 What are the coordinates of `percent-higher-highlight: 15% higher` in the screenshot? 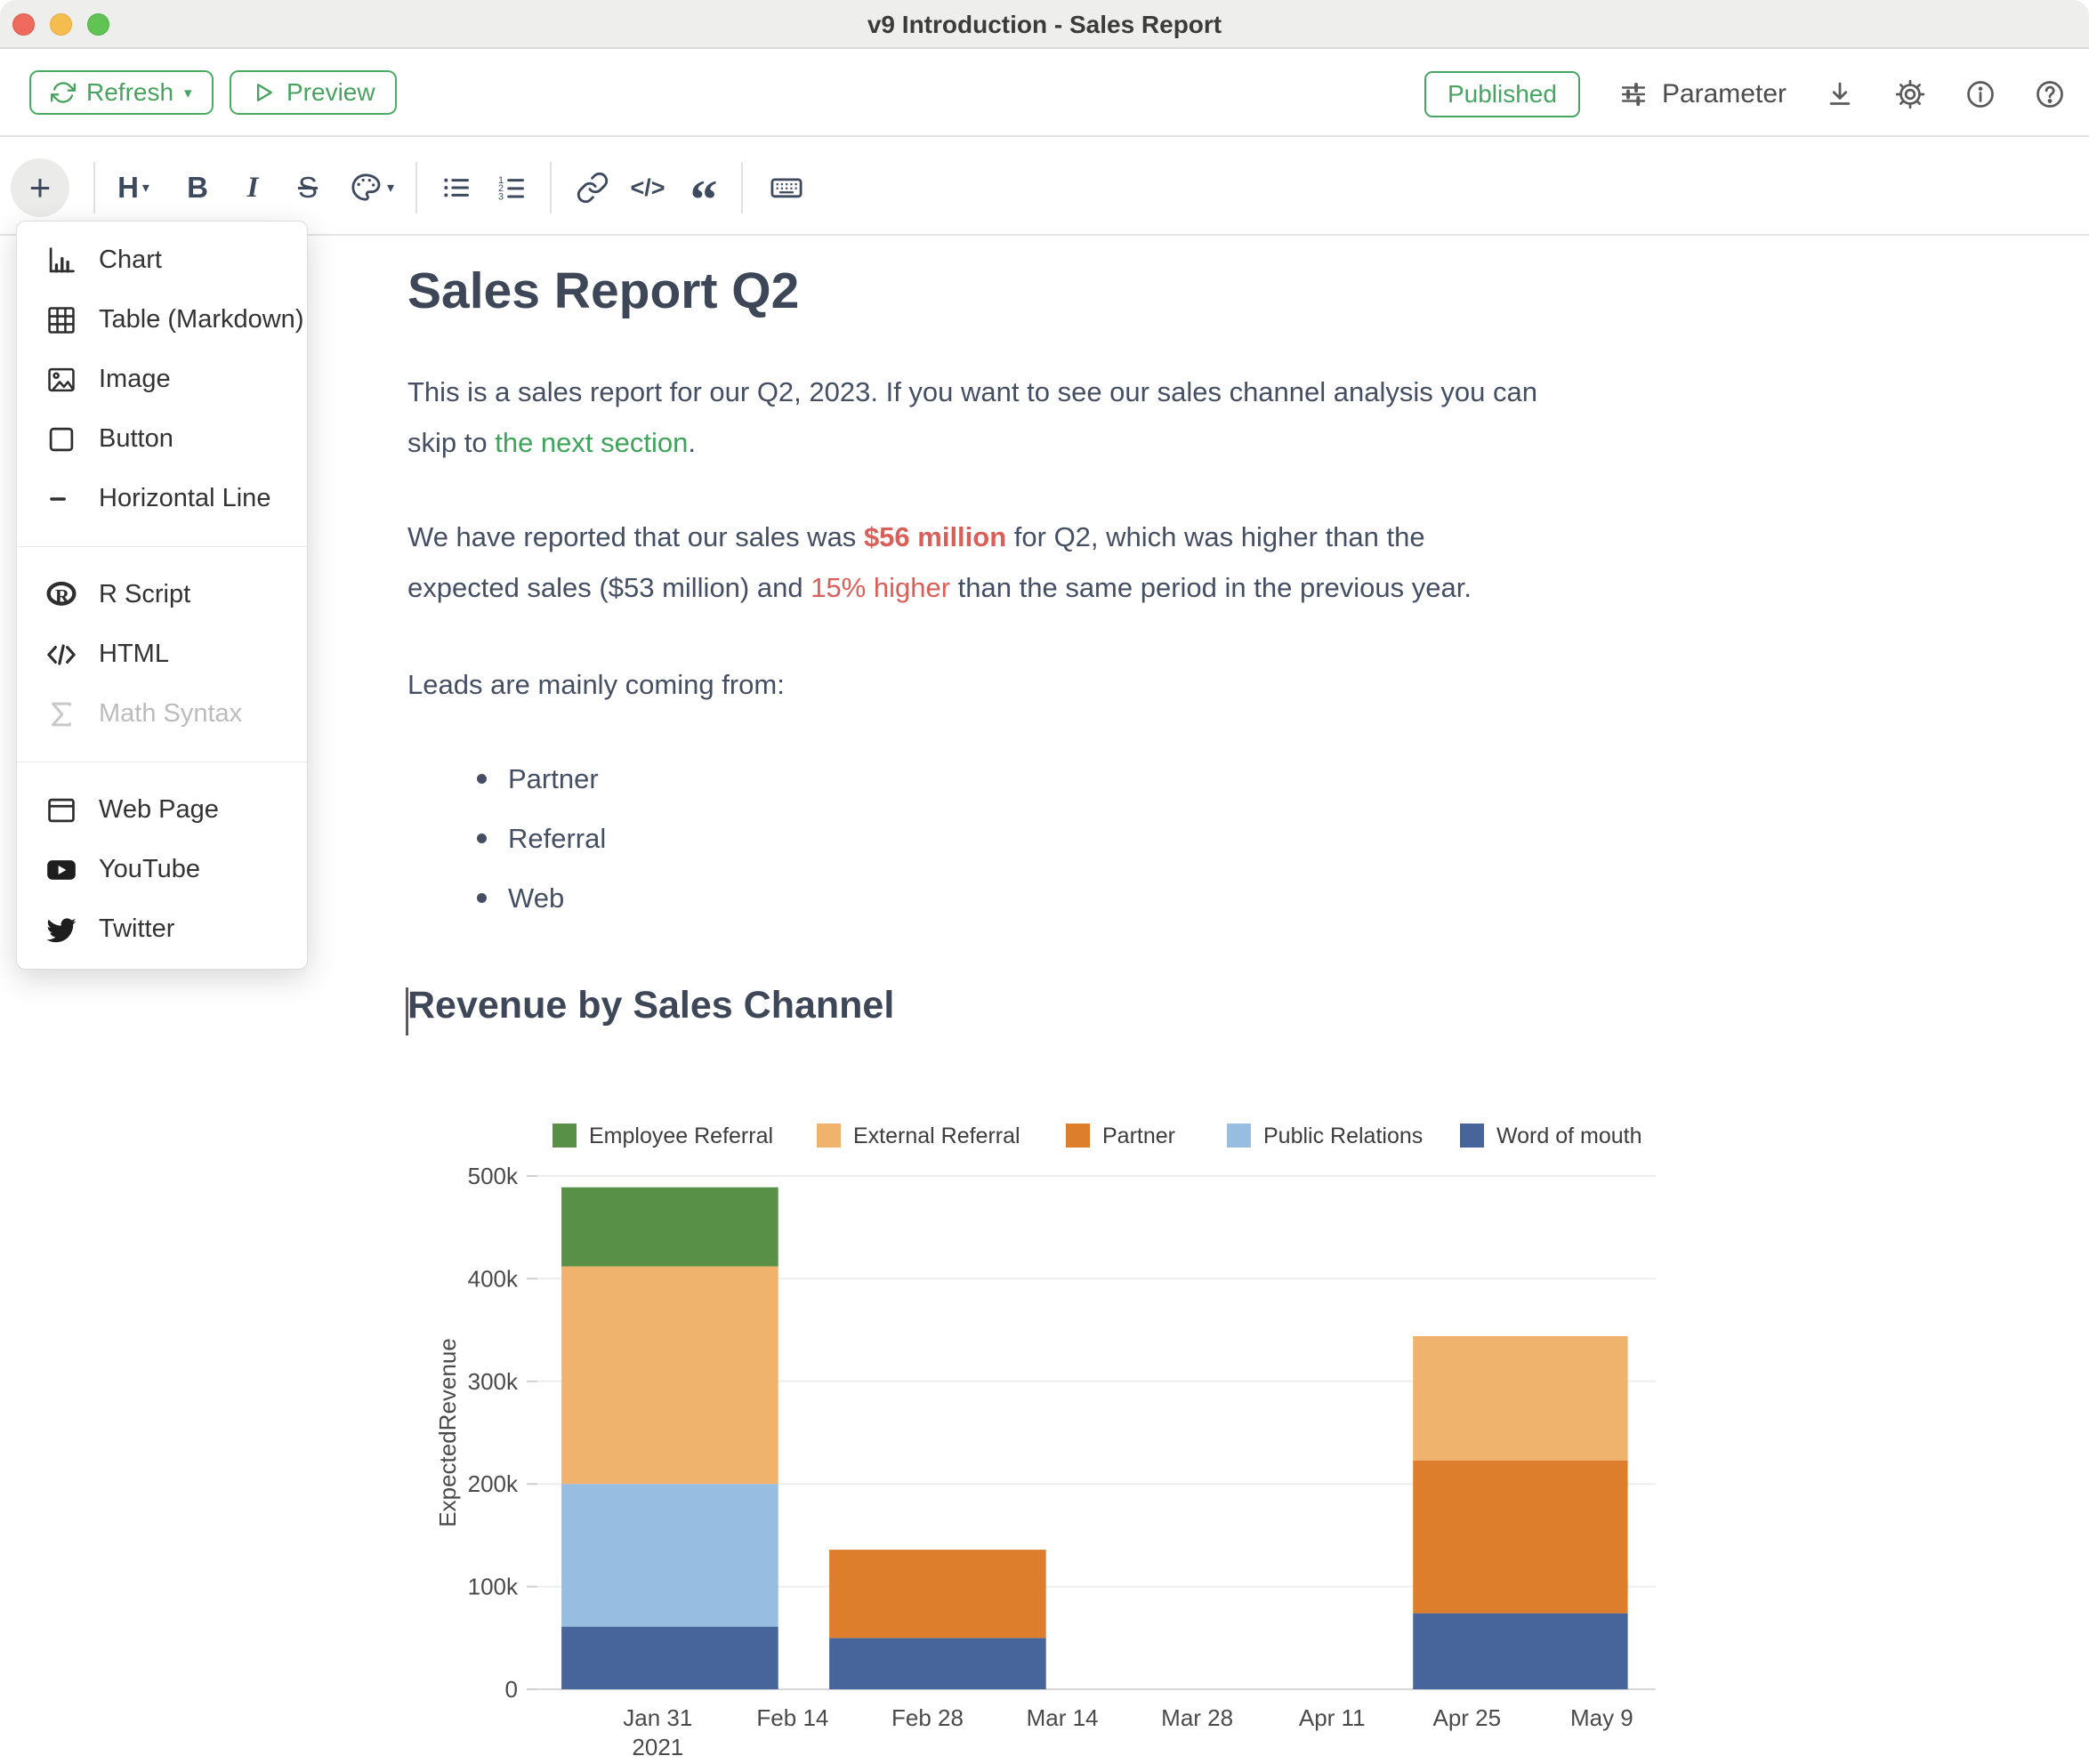 It's located at (881, 587).